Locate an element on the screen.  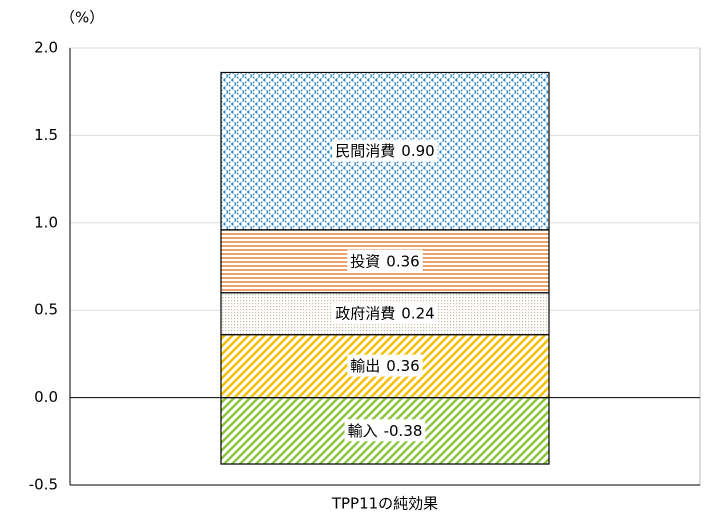
y-tick-label: 1.0 is located at coordinates (46, 222).